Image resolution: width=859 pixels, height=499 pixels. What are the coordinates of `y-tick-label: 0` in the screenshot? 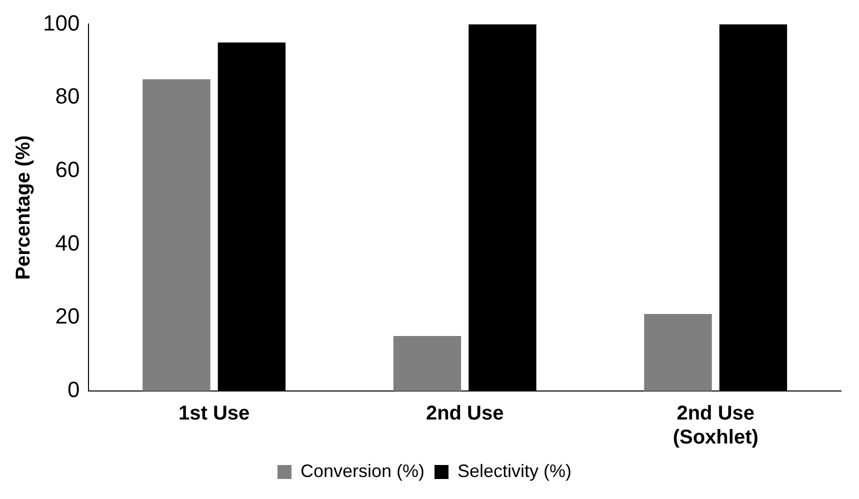 It's located at (73, 389).